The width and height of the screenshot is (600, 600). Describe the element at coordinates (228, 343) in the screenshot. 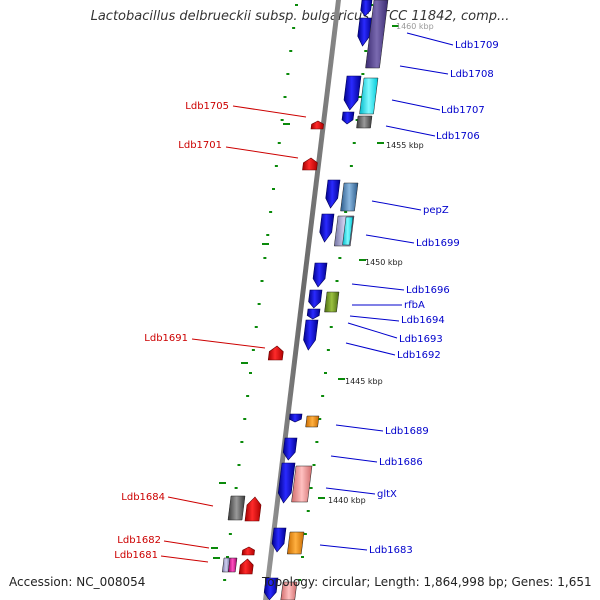

I see `leader-line-left-Ldb1691` at that location.